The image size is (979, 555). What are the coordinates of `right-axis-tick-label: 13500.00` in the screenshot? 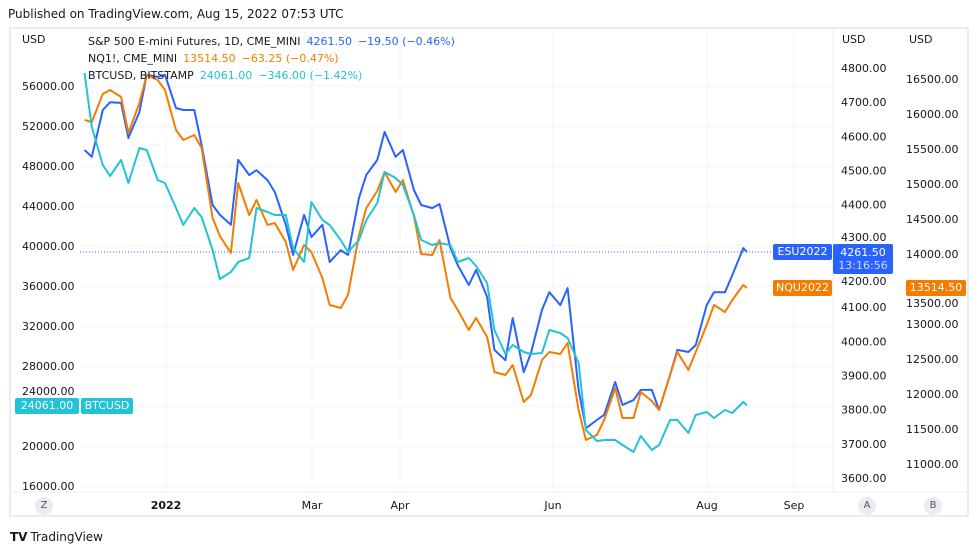 It's located at (932, 303).